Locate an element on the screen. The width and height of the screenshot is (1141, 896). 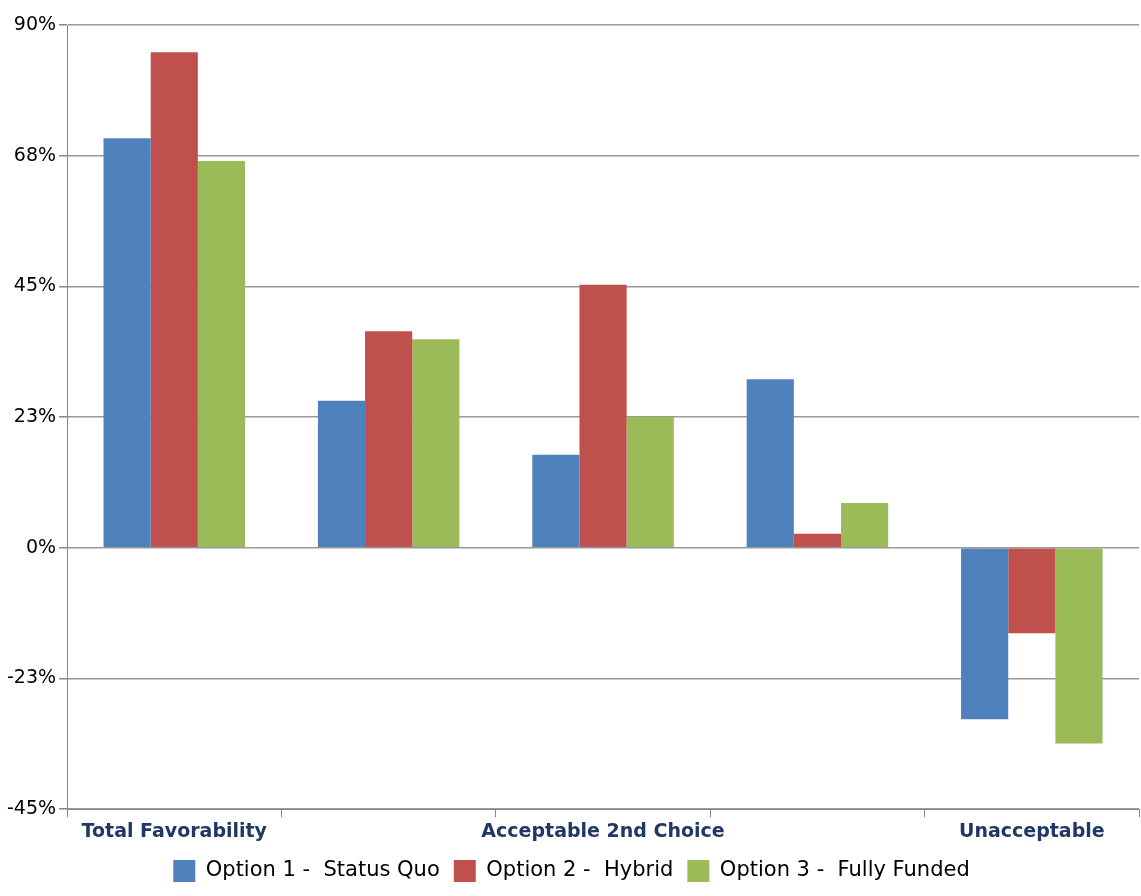
legend-label: Option 2 - Hybrid is located at coordinates (580, 869).